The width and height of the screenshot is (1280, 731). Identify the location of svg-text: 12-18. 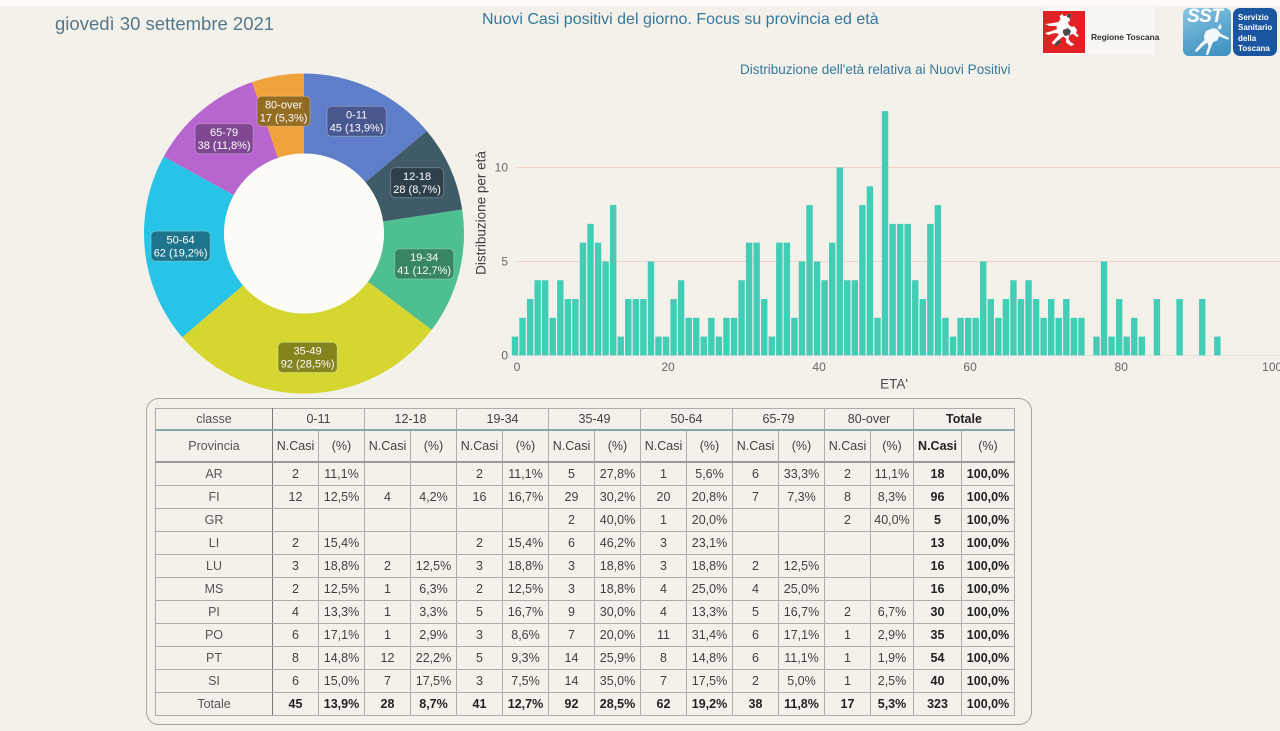
(417, 177).